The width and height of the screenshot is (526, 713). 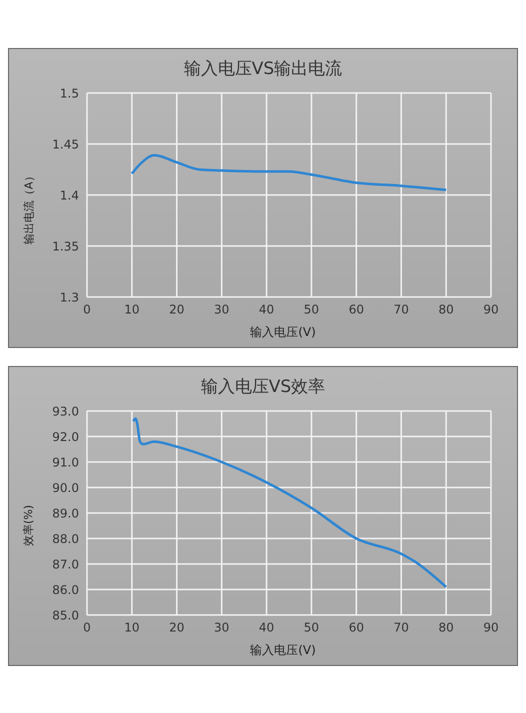 What do you see at coordinates (65, 589) in the screenshot?
I see `y-tick-label: 86.0` at bounding box center [65, 589].